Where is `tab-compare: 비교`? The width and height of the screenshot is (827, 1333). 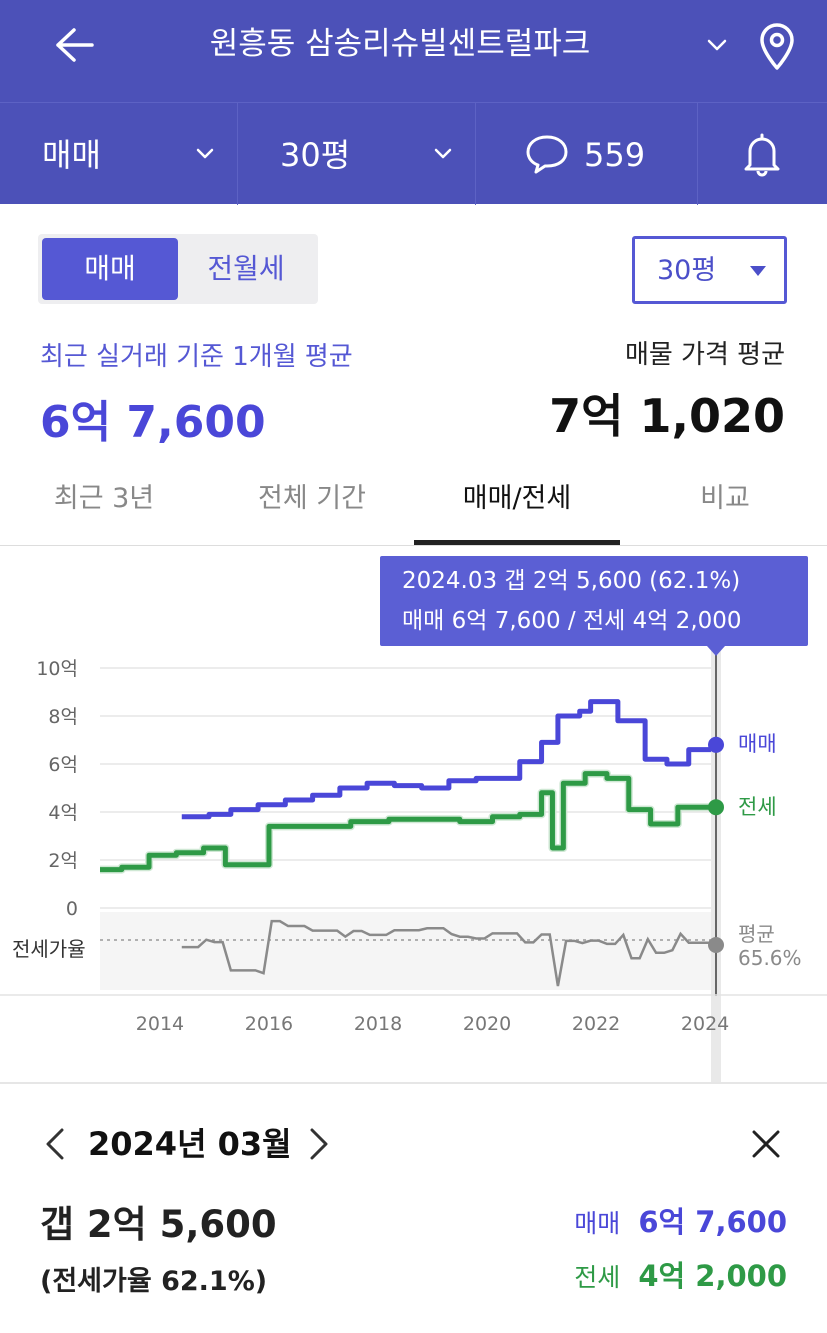 tab-compare: 비교 is located at coordinates (725, 498).